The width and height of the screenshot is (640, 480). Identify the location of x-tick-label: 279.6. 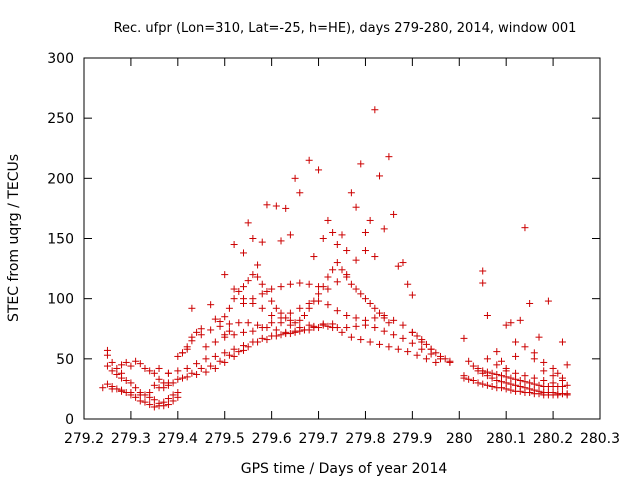
(272, 439).